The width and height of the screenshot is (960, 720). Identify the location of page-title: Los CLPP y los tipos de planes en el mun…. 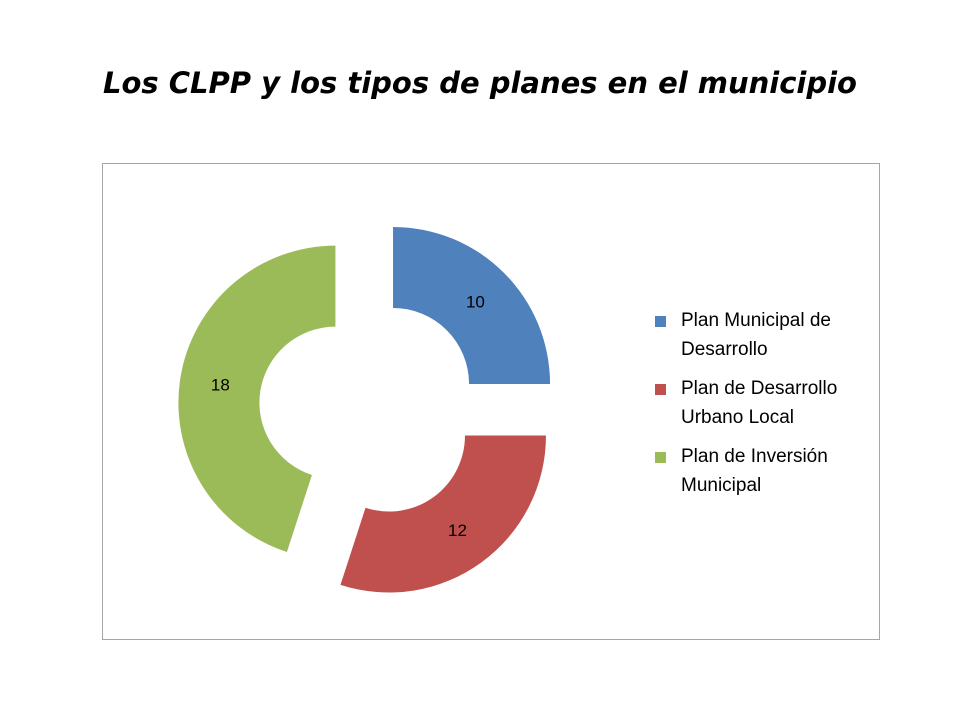
(480, 83).